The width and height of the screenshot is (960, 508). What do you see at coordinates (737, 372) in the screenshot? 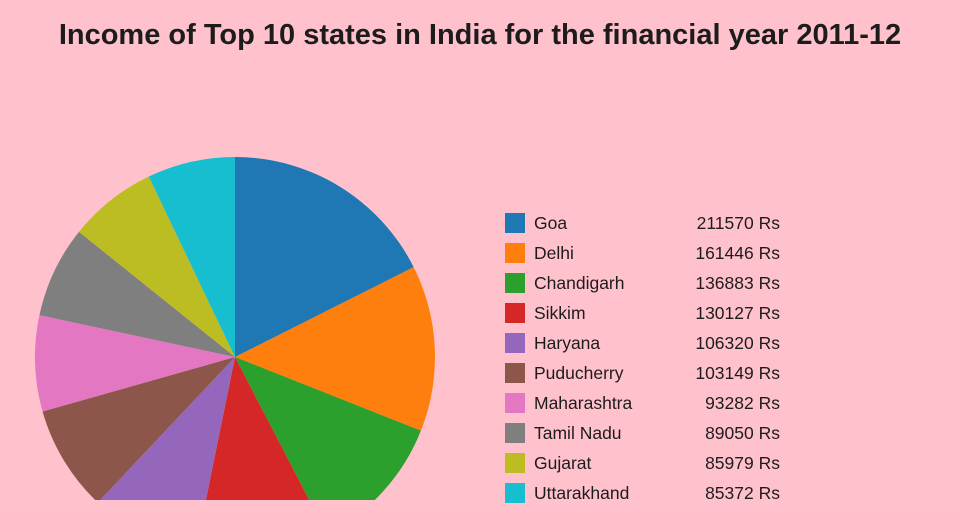
I see `legend-value: 103149 Rs` at bounding box center [737, 372].